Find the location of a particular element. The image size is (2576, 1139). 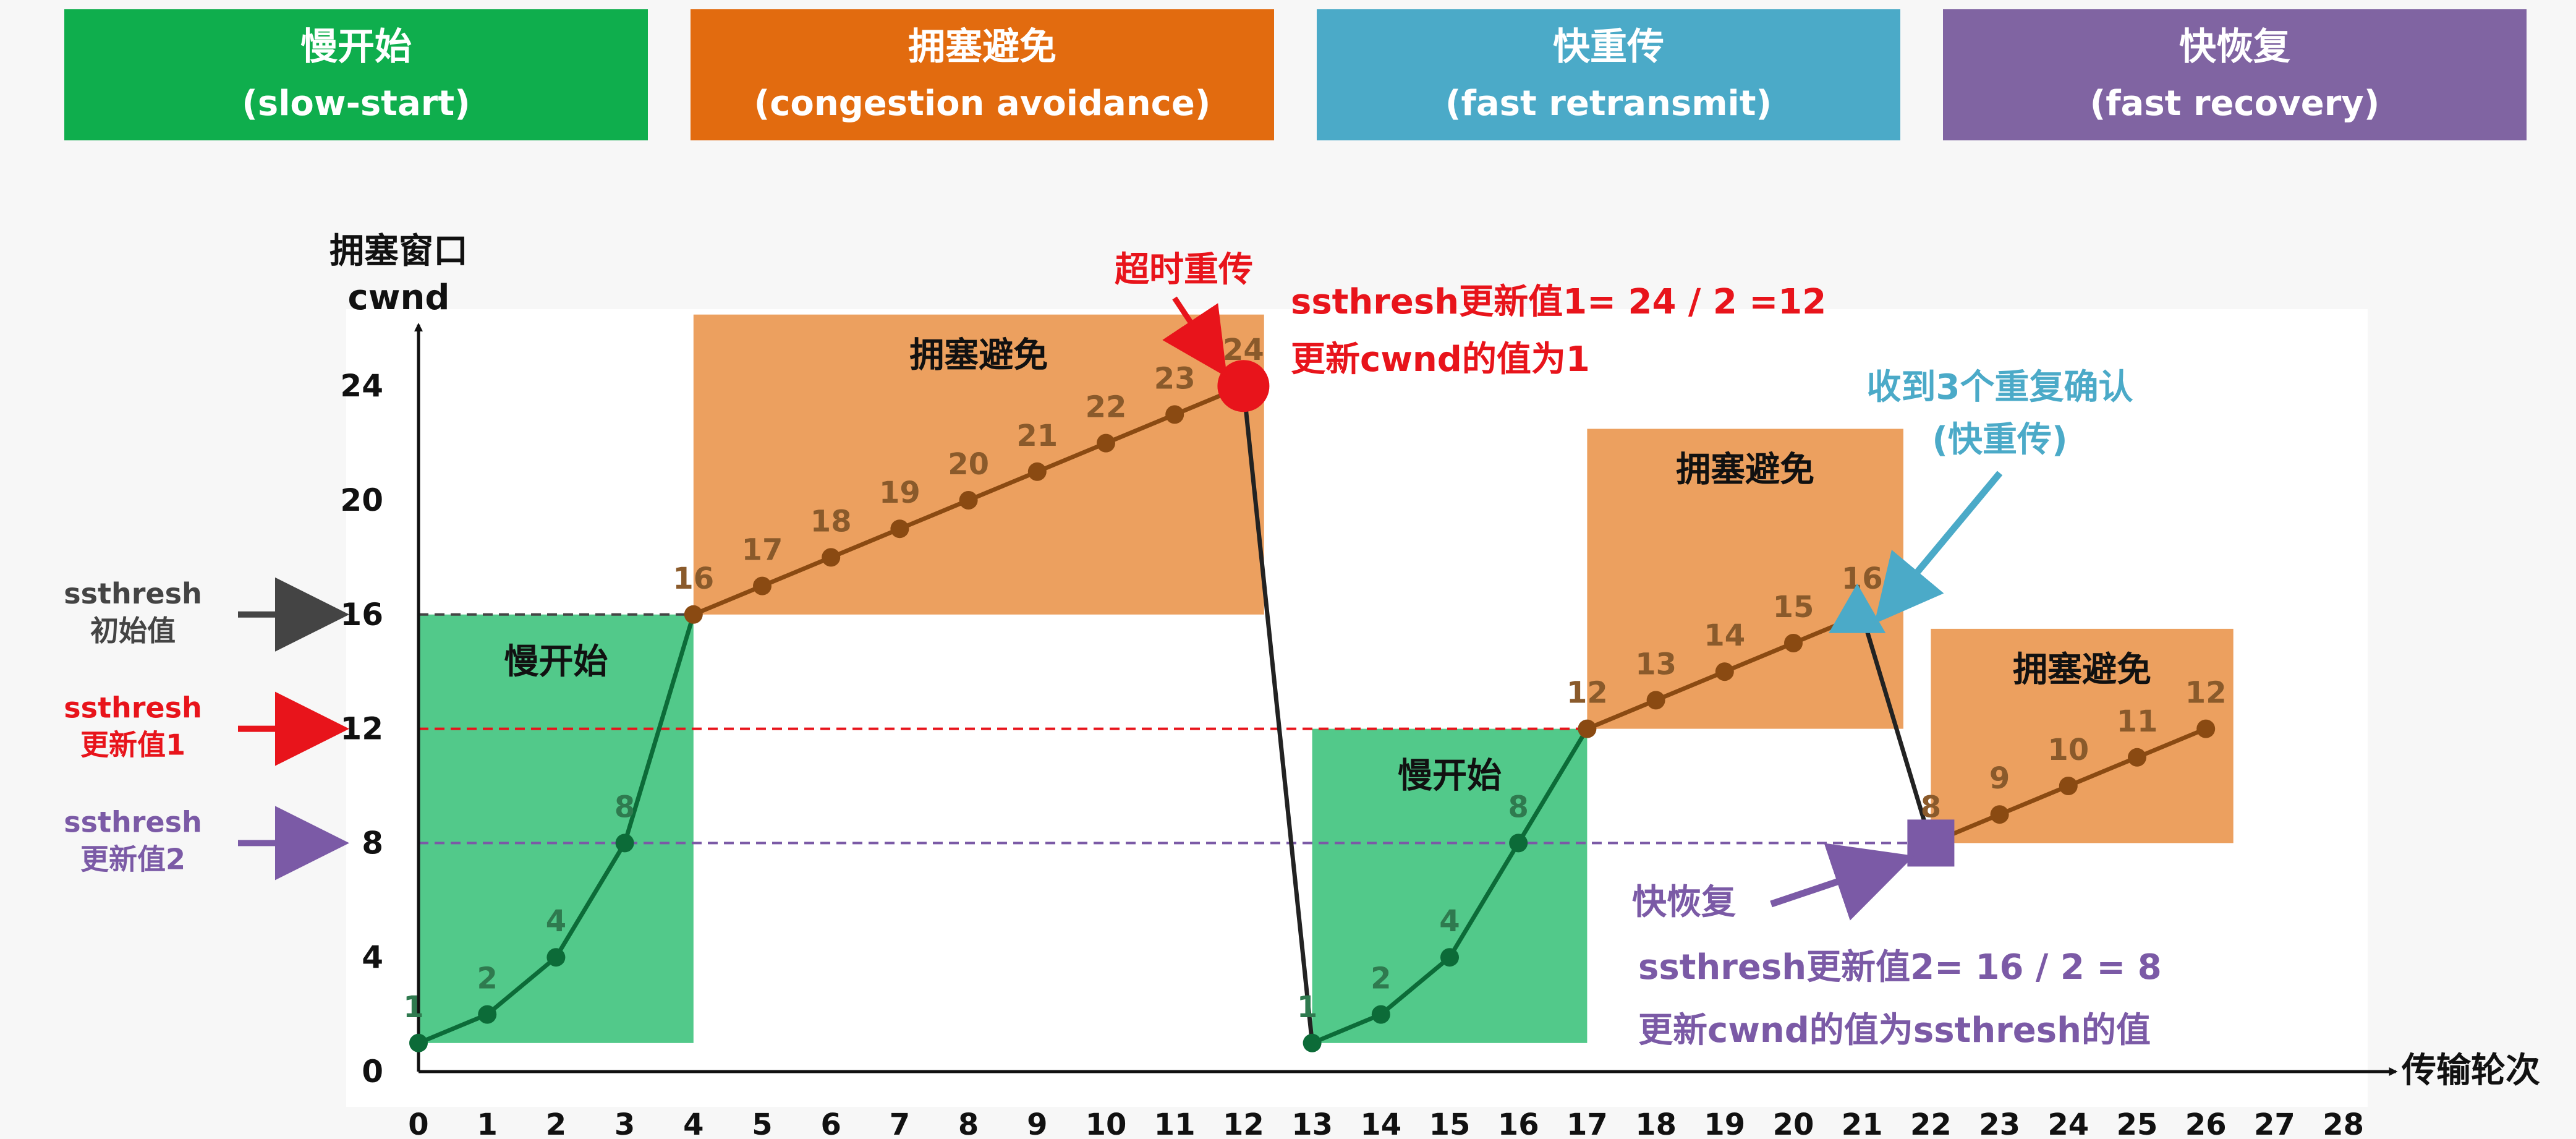

fast-retransmit-arrow is located at coordinates (1938, 548).